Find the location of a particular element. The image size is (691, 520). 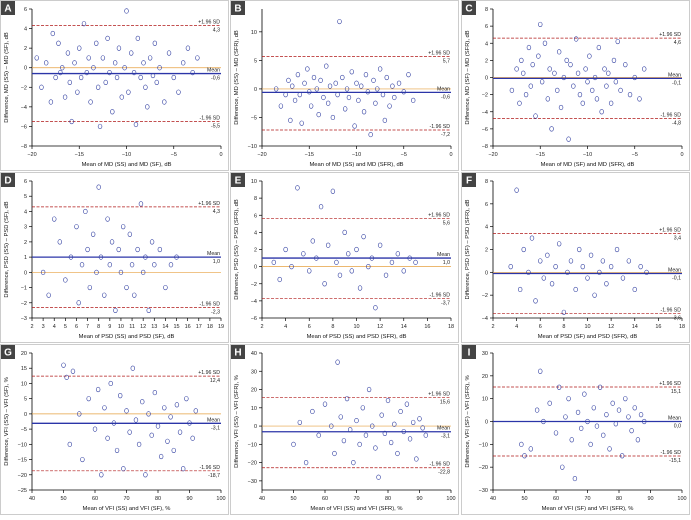

y-axis-label: Difference, PSD (SS) – PSD (SFR), dB is located at coordinates (237, 249).